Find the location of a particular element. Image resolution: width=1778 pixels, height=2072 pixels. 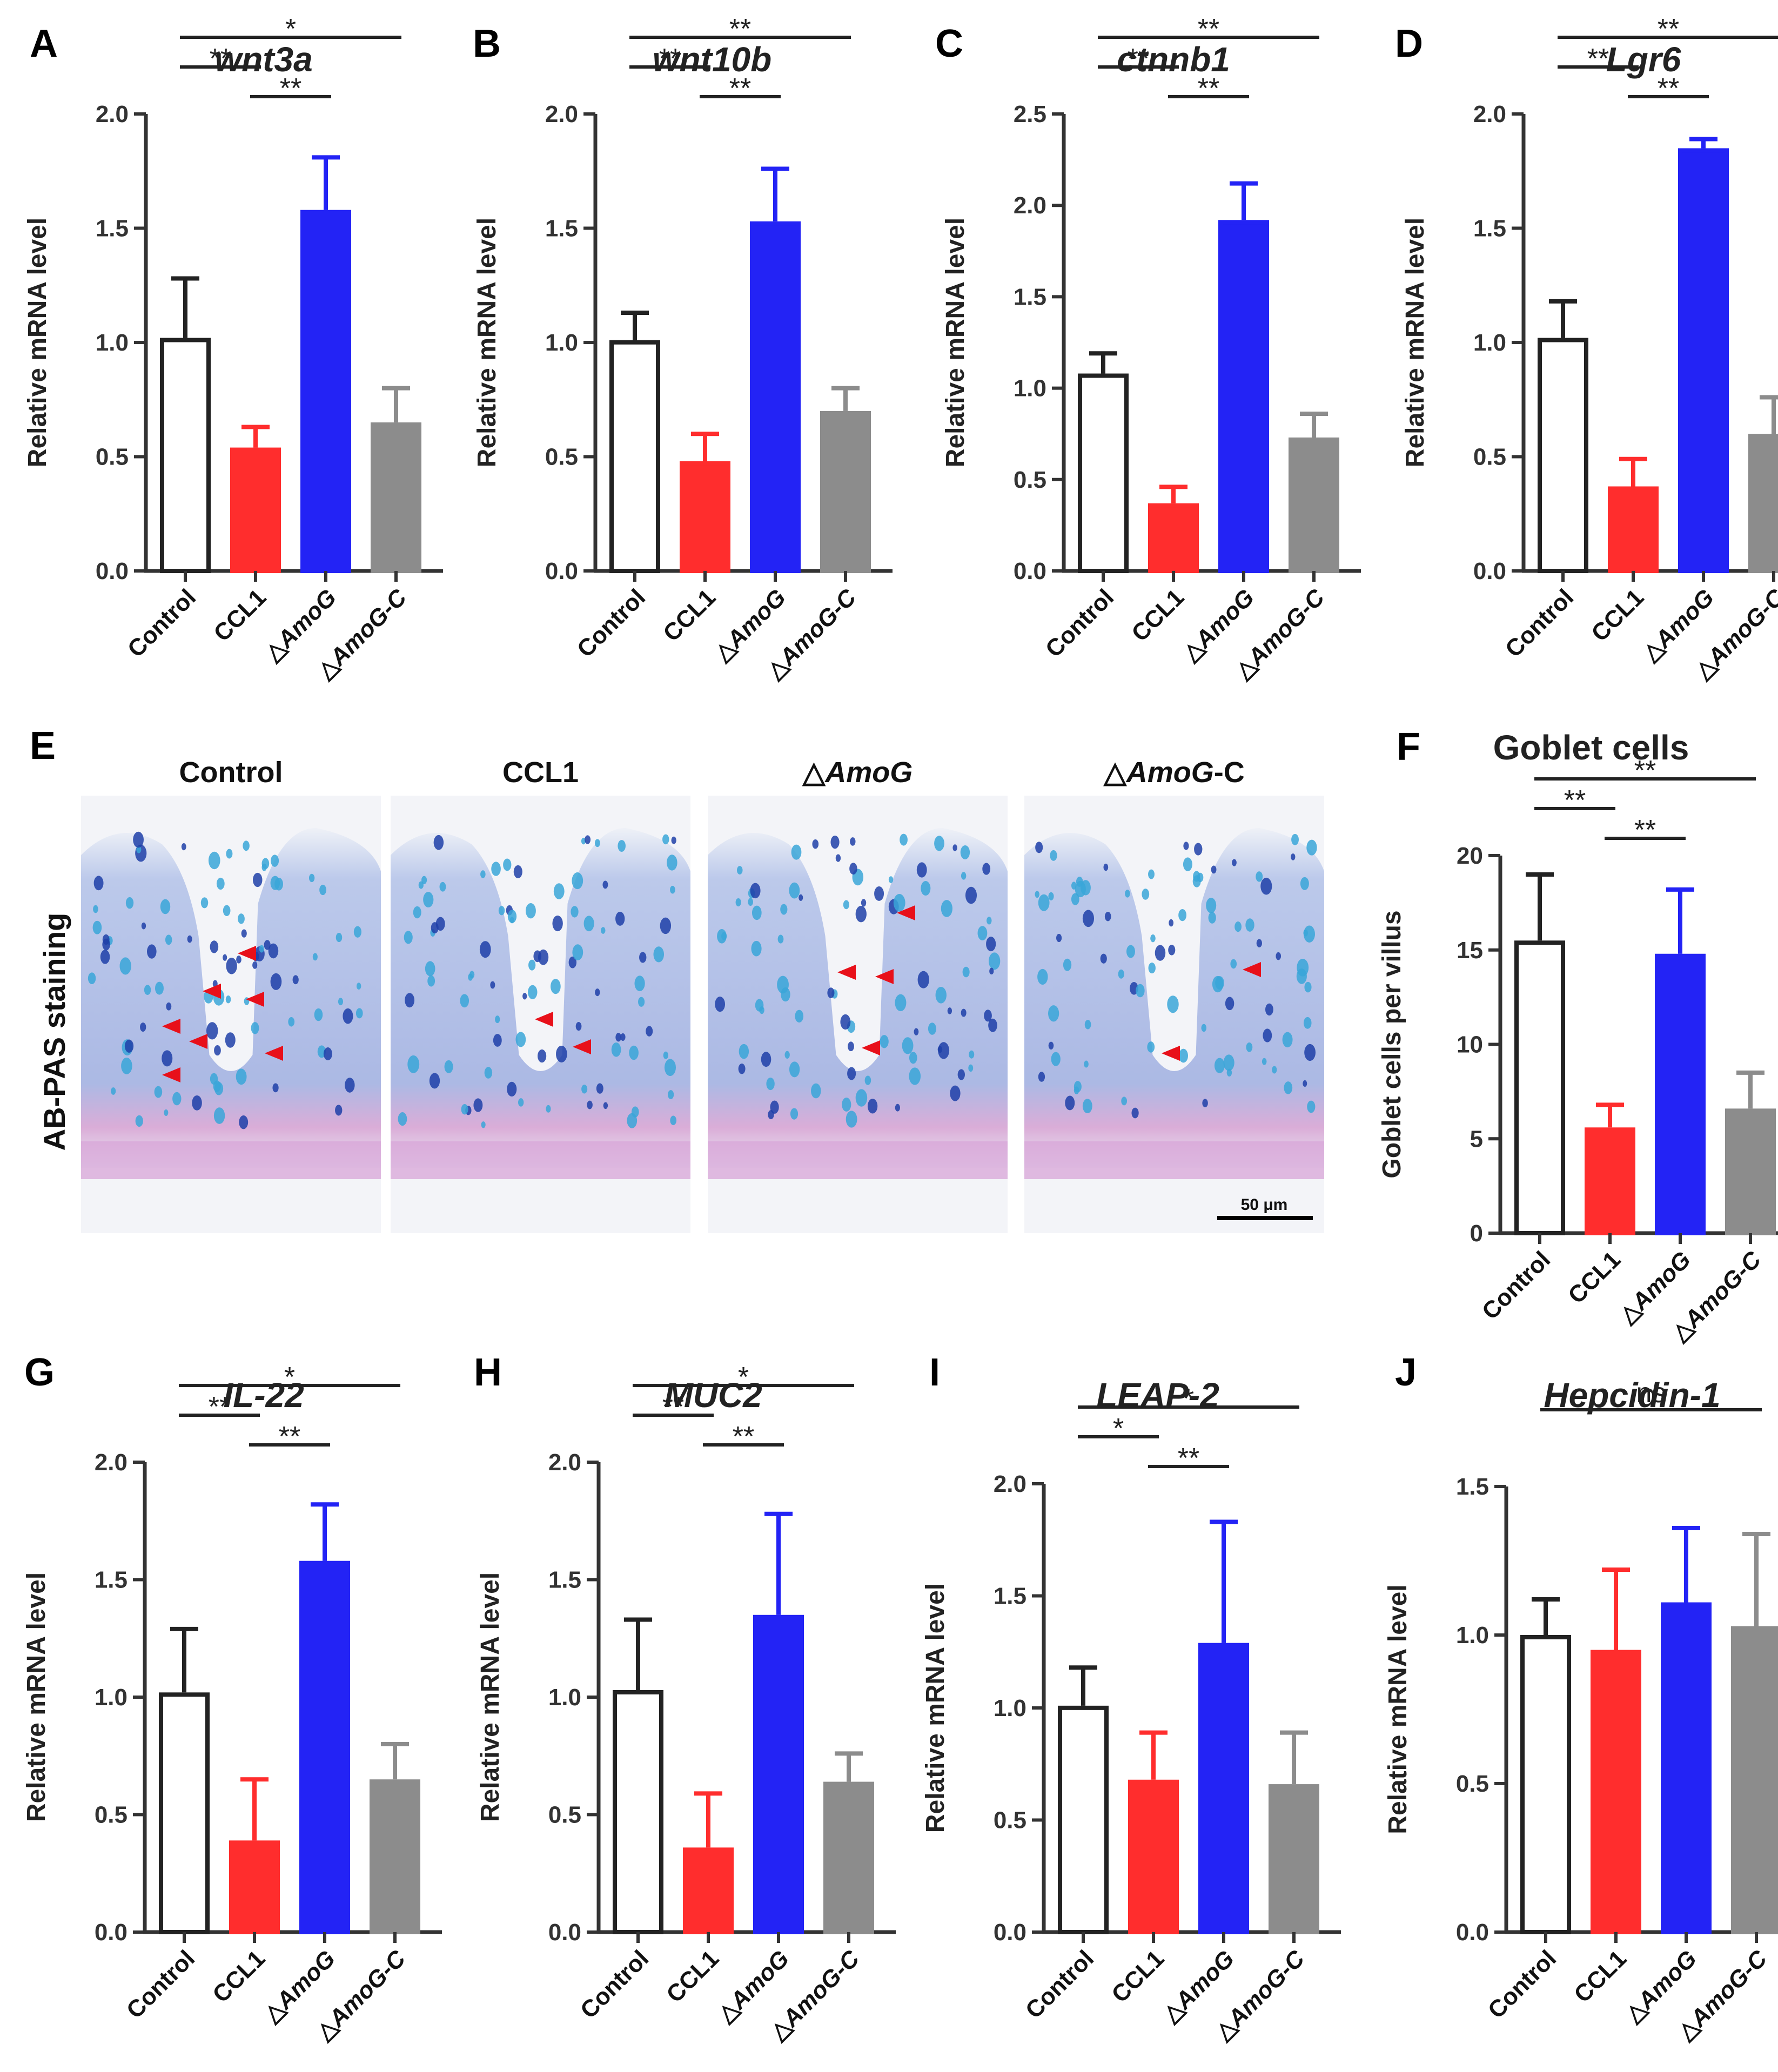

panel-letter-I: I is located at coordinates (934, 1372).